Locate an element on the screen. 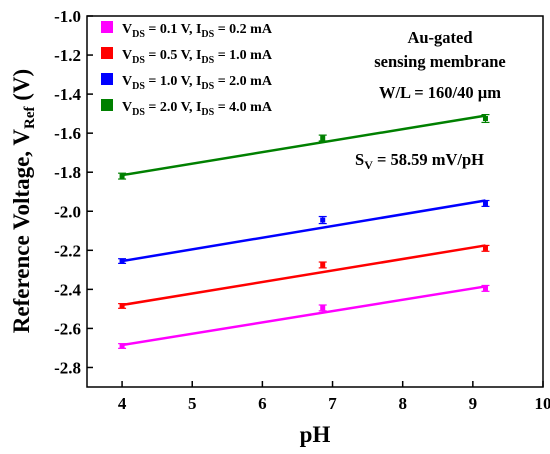 This screenshot has height=454, width=550. legend-i-value: = 2.0 mA is located at coordinates (243, 81).